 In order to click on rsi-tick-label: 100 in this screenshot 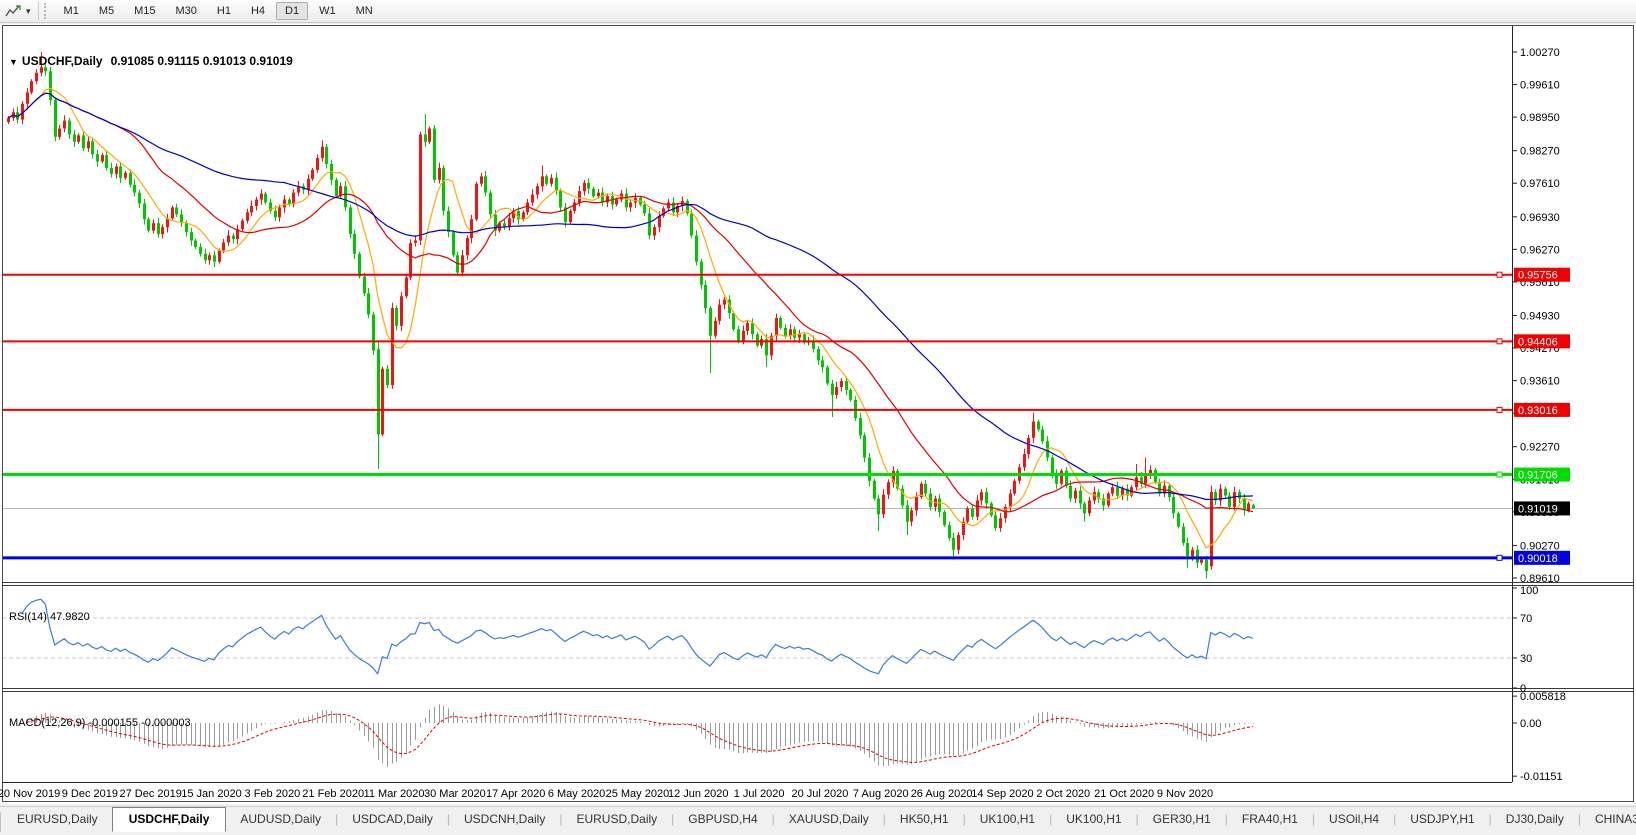, I will do `click(1529, 591)`.